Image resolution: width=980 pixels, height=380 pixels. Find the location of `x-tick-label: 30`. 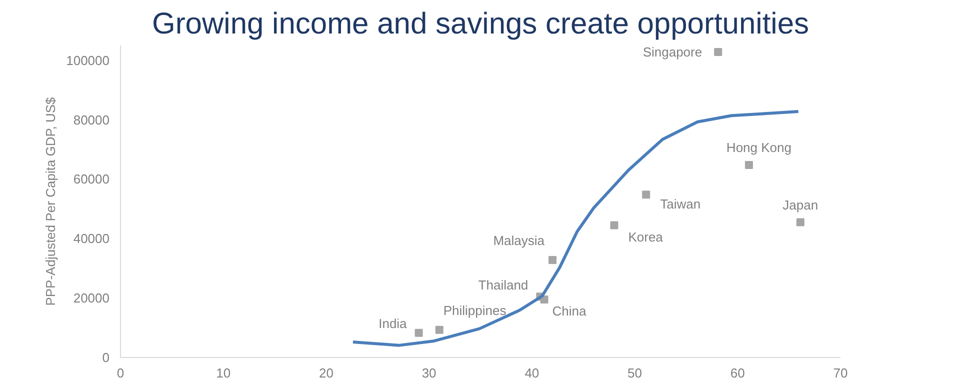

x-tick-label: 30 is located at coordinates (429, 373).